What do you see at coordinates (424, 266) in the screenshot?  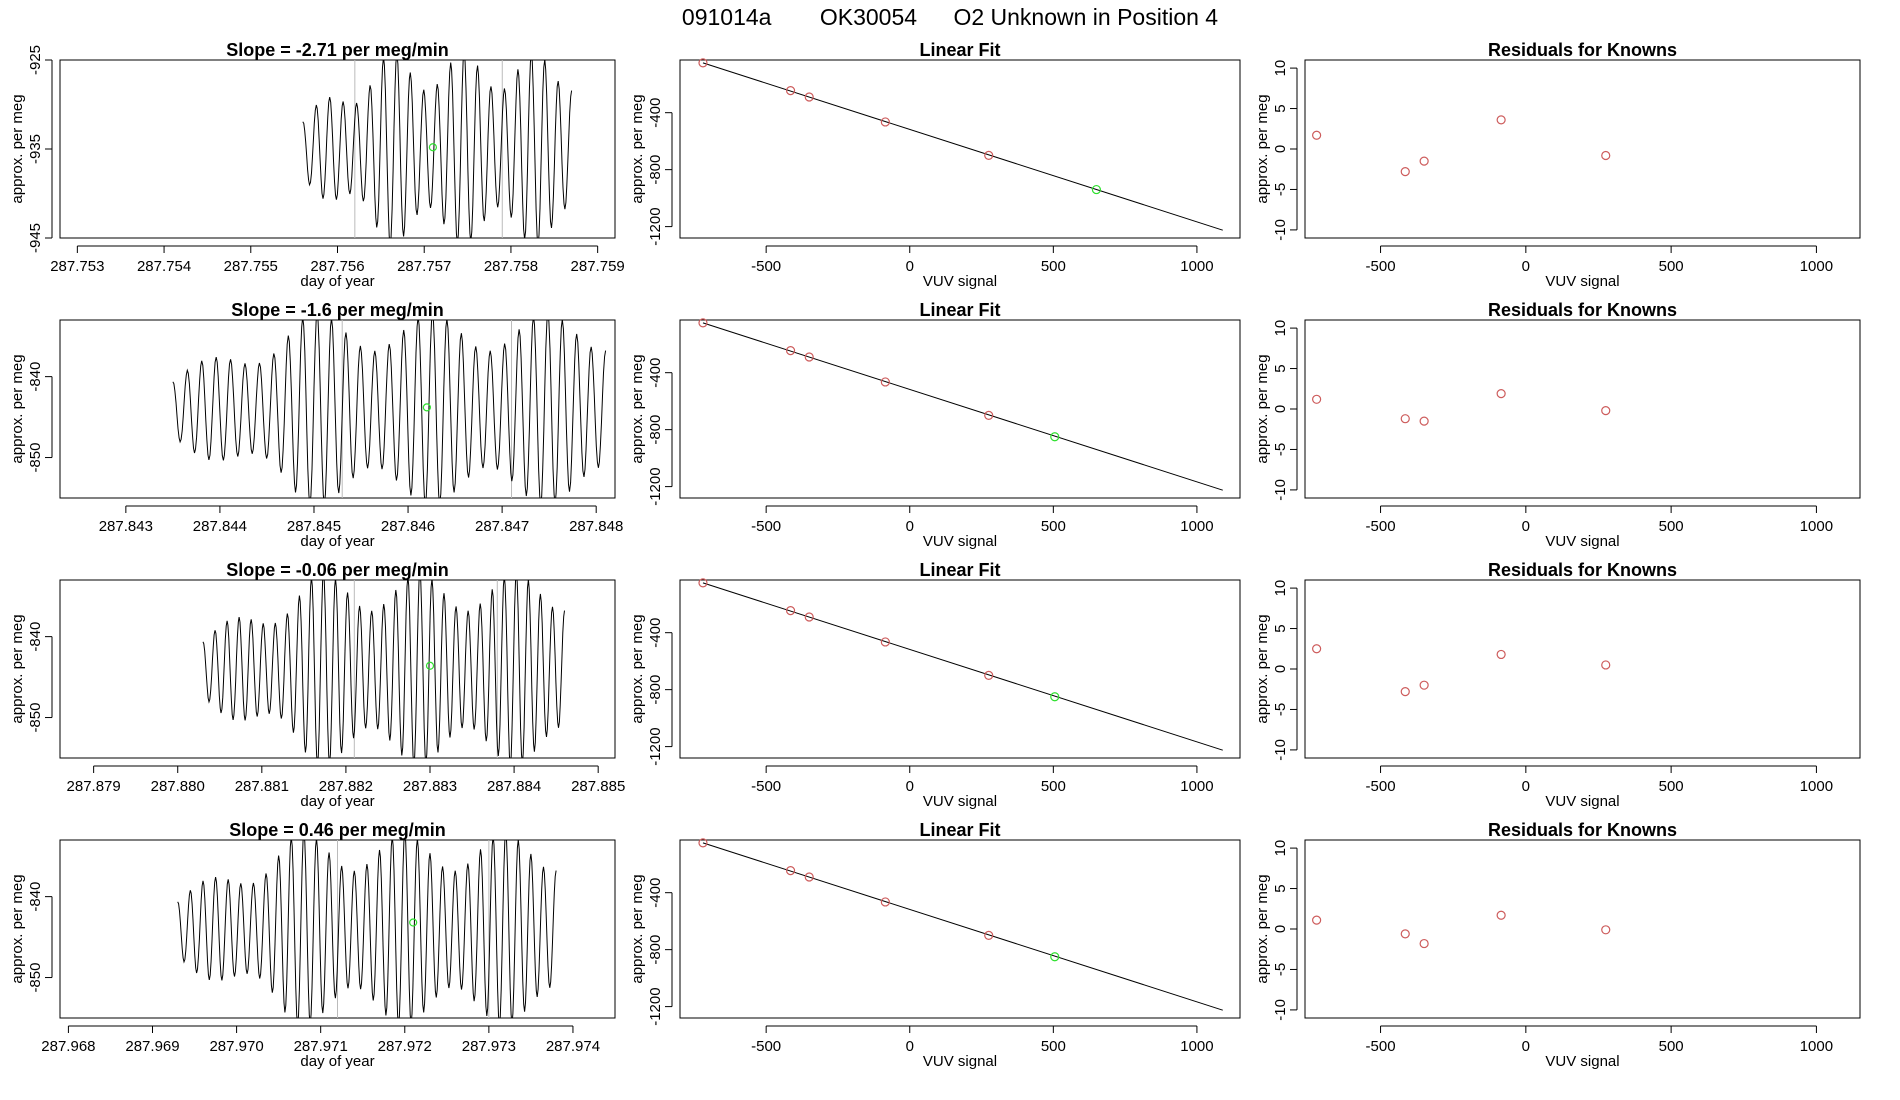 I see `x-tick-label: 287.757` at bounding box center [424, 266].